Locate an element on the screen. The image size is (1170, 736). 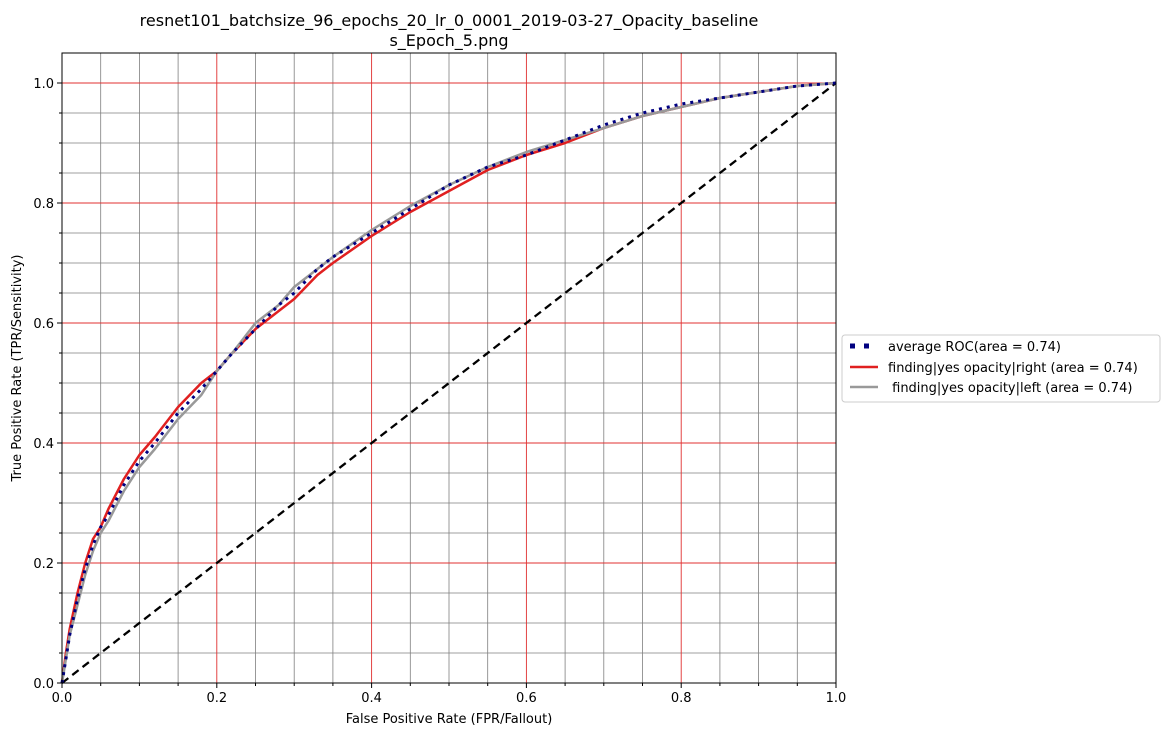
x-tick-label: 1.0 is located at coordinates (836, 698).